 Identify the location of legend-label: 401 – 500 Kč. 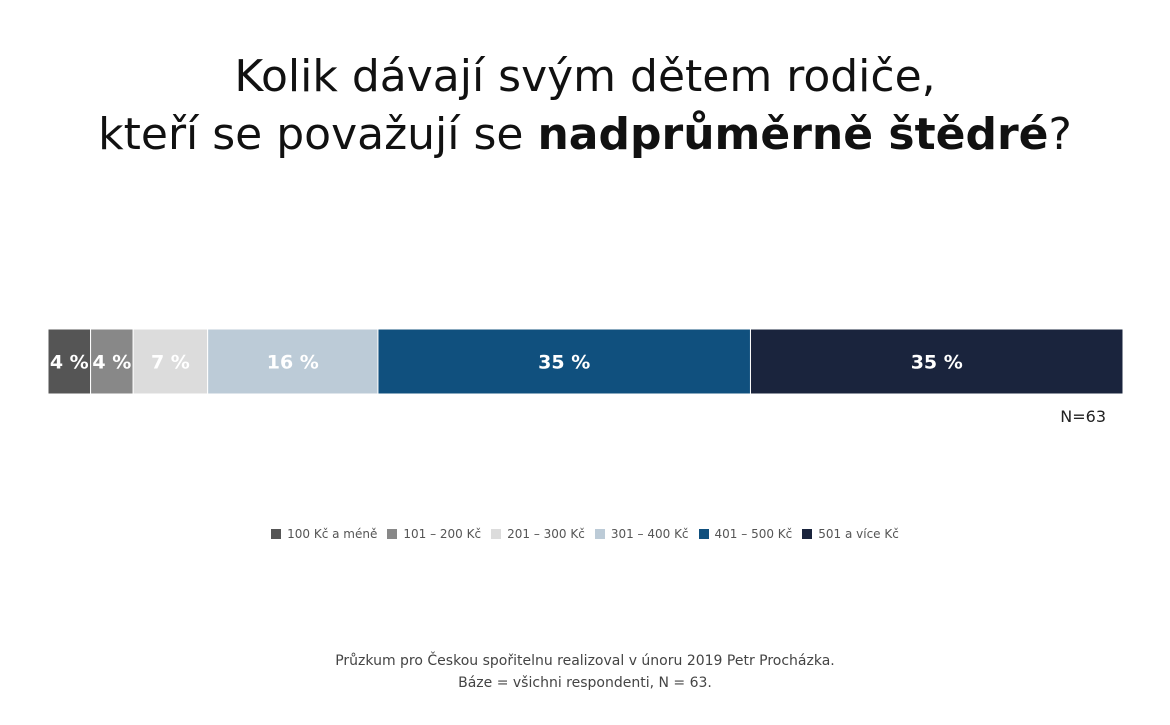
(753, 534).